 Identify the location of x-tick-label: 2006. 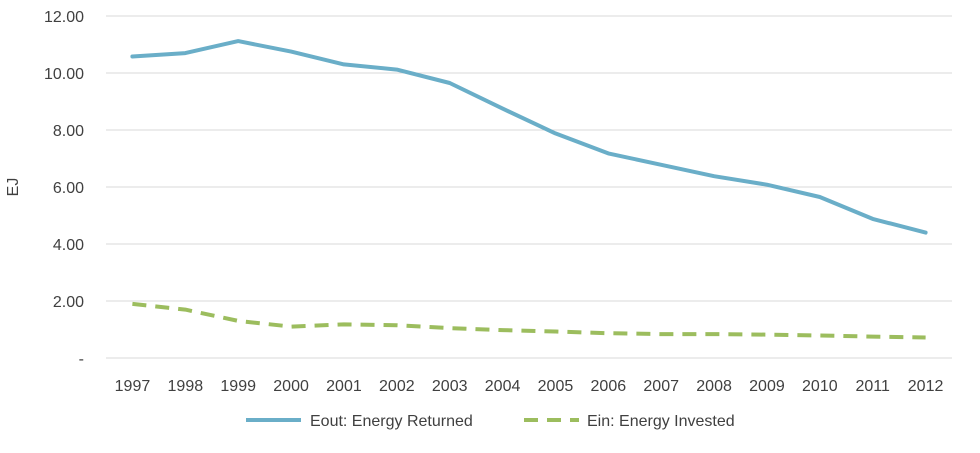
(609, 386).